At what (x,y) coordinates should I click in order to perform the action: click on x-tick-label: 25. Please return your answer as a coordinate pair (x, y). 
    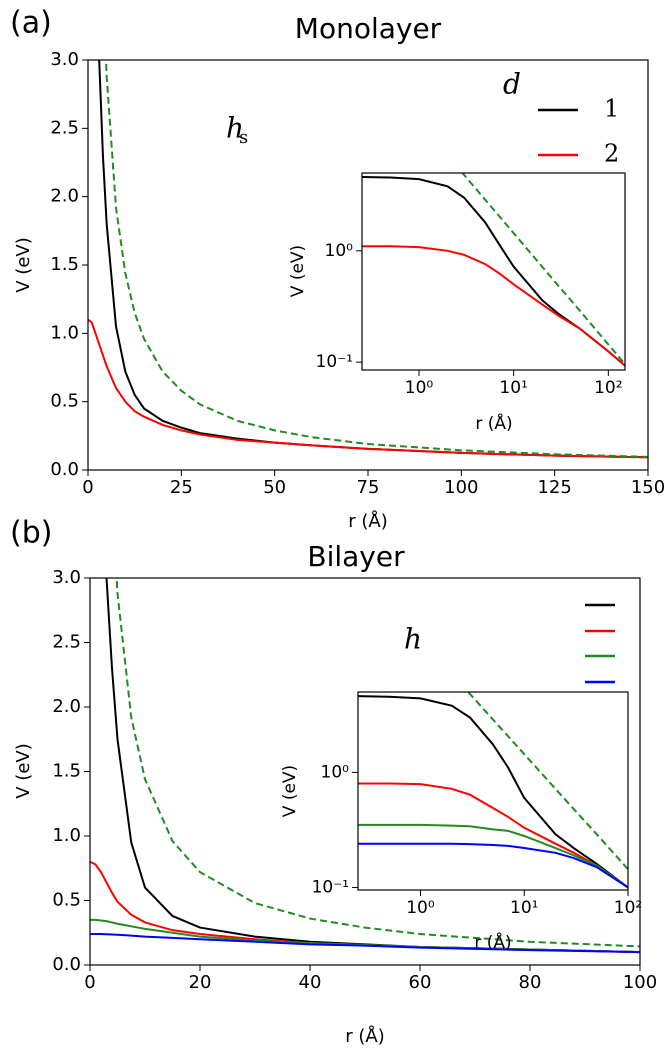
    Looking at the image, I should click on (181, 487).